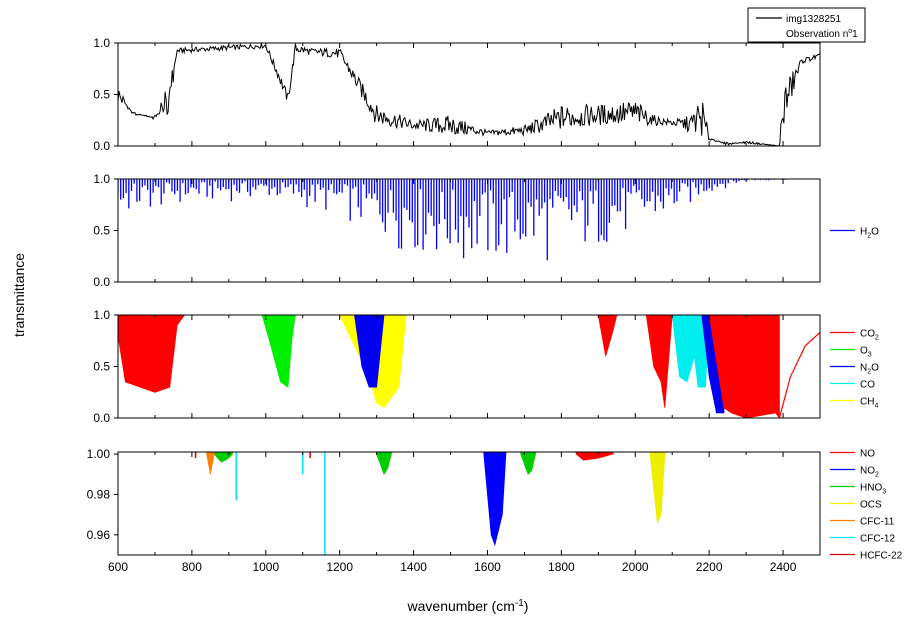 The image size is (906, 622). What do you see at coordinates (871, 505) in the screenshot?
I see `legend-label: OCS` at bounding box center [871, 505].